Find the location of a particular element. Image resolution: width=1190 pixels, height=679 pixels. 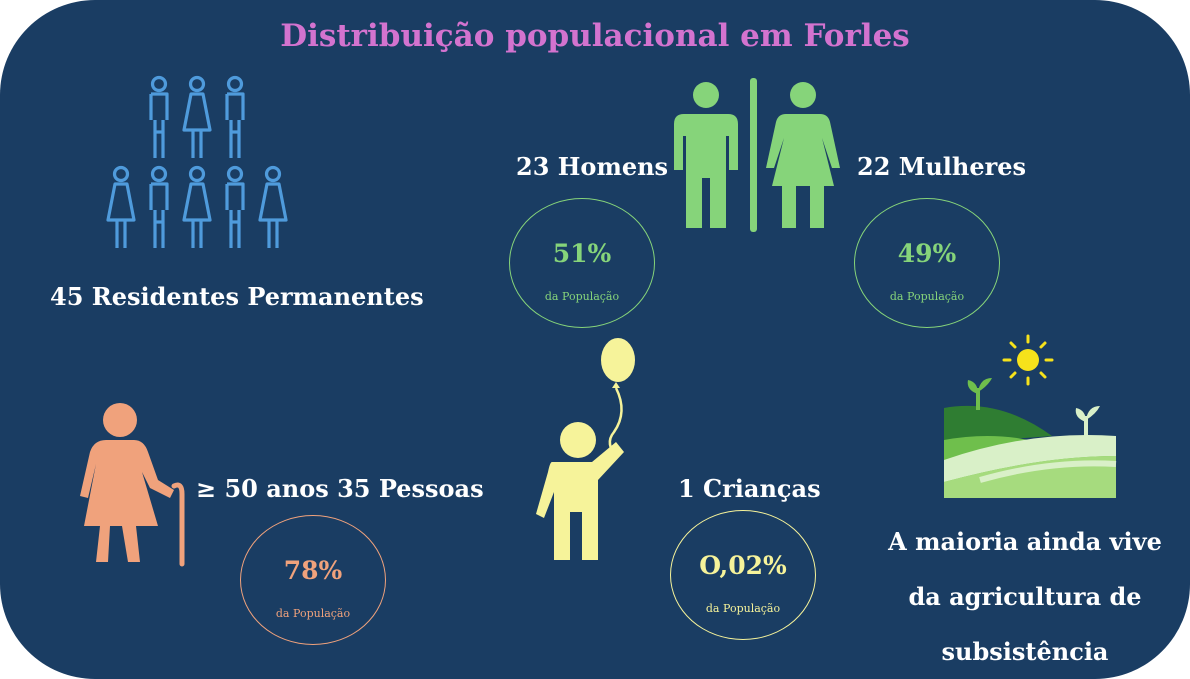

agriculture-line-2: da agricultura de is located at coordinates (1025, 596).